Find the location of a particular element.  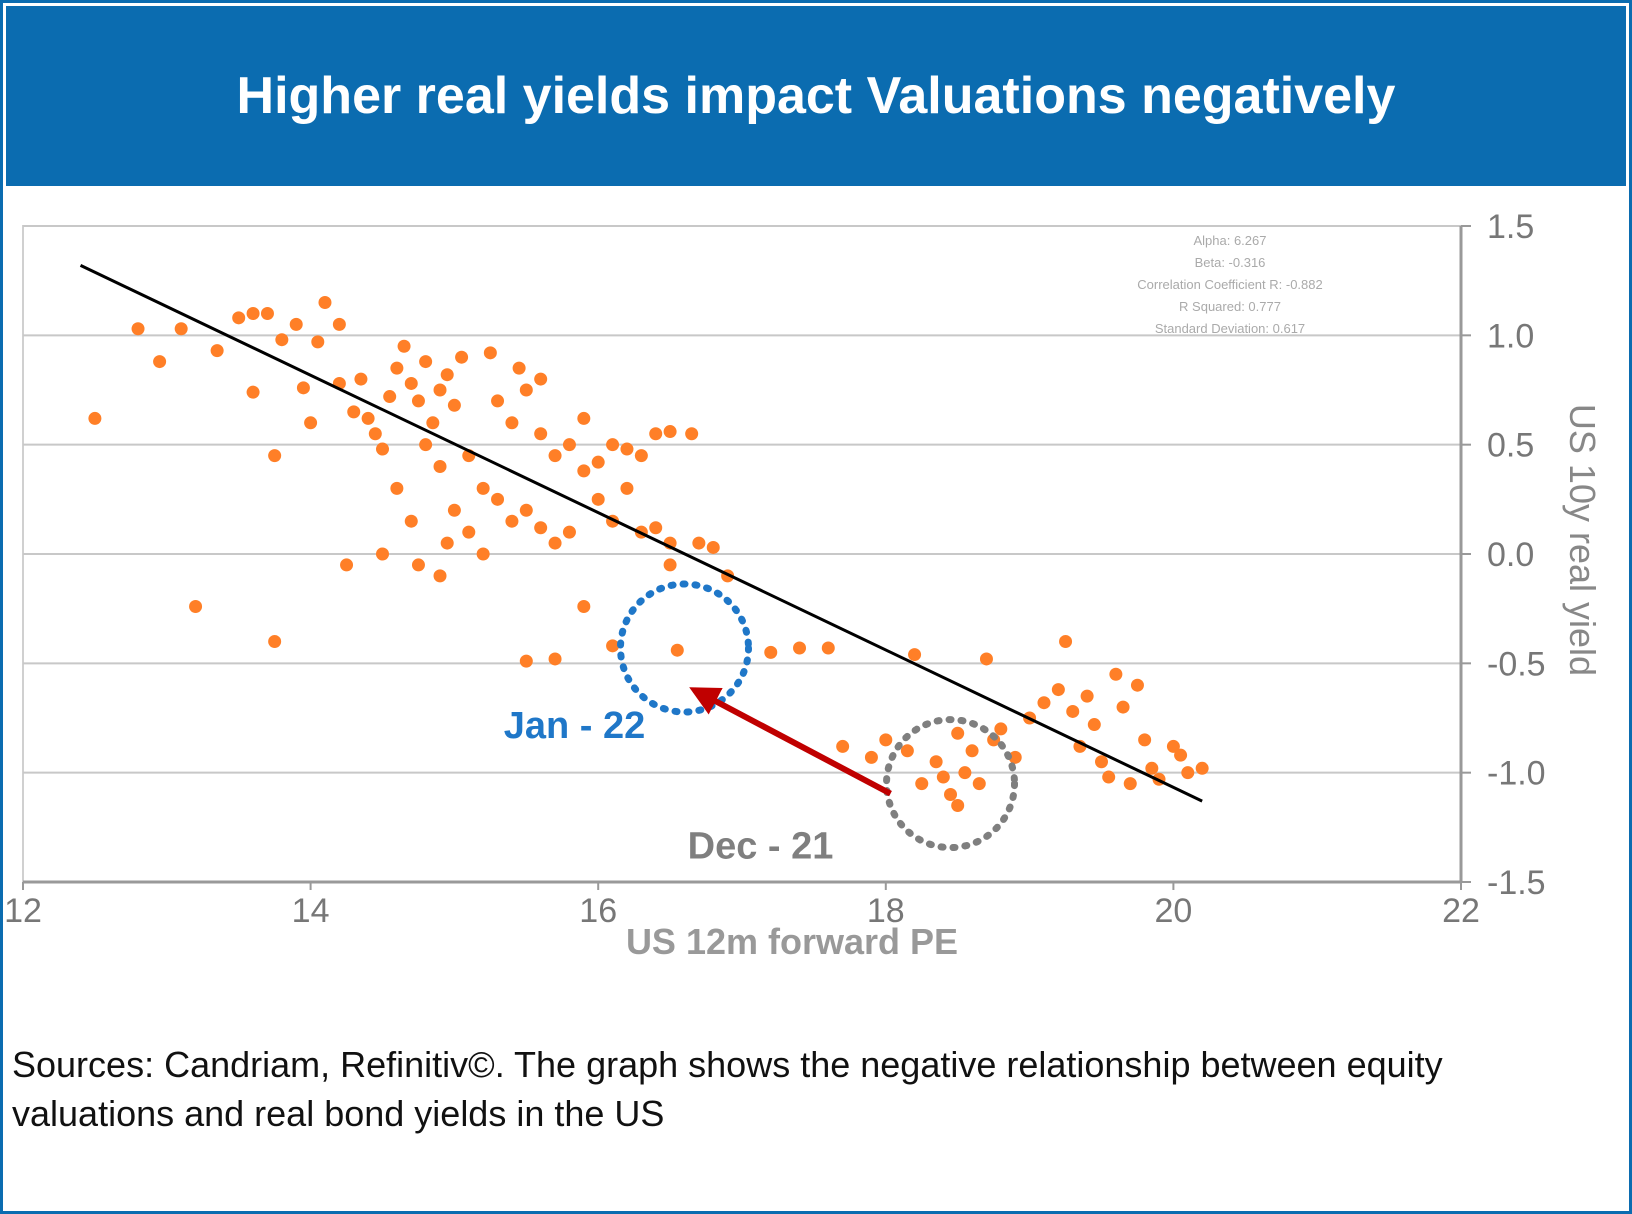

y-tick-label: -1.0 is located at coordinates (1516, 774).